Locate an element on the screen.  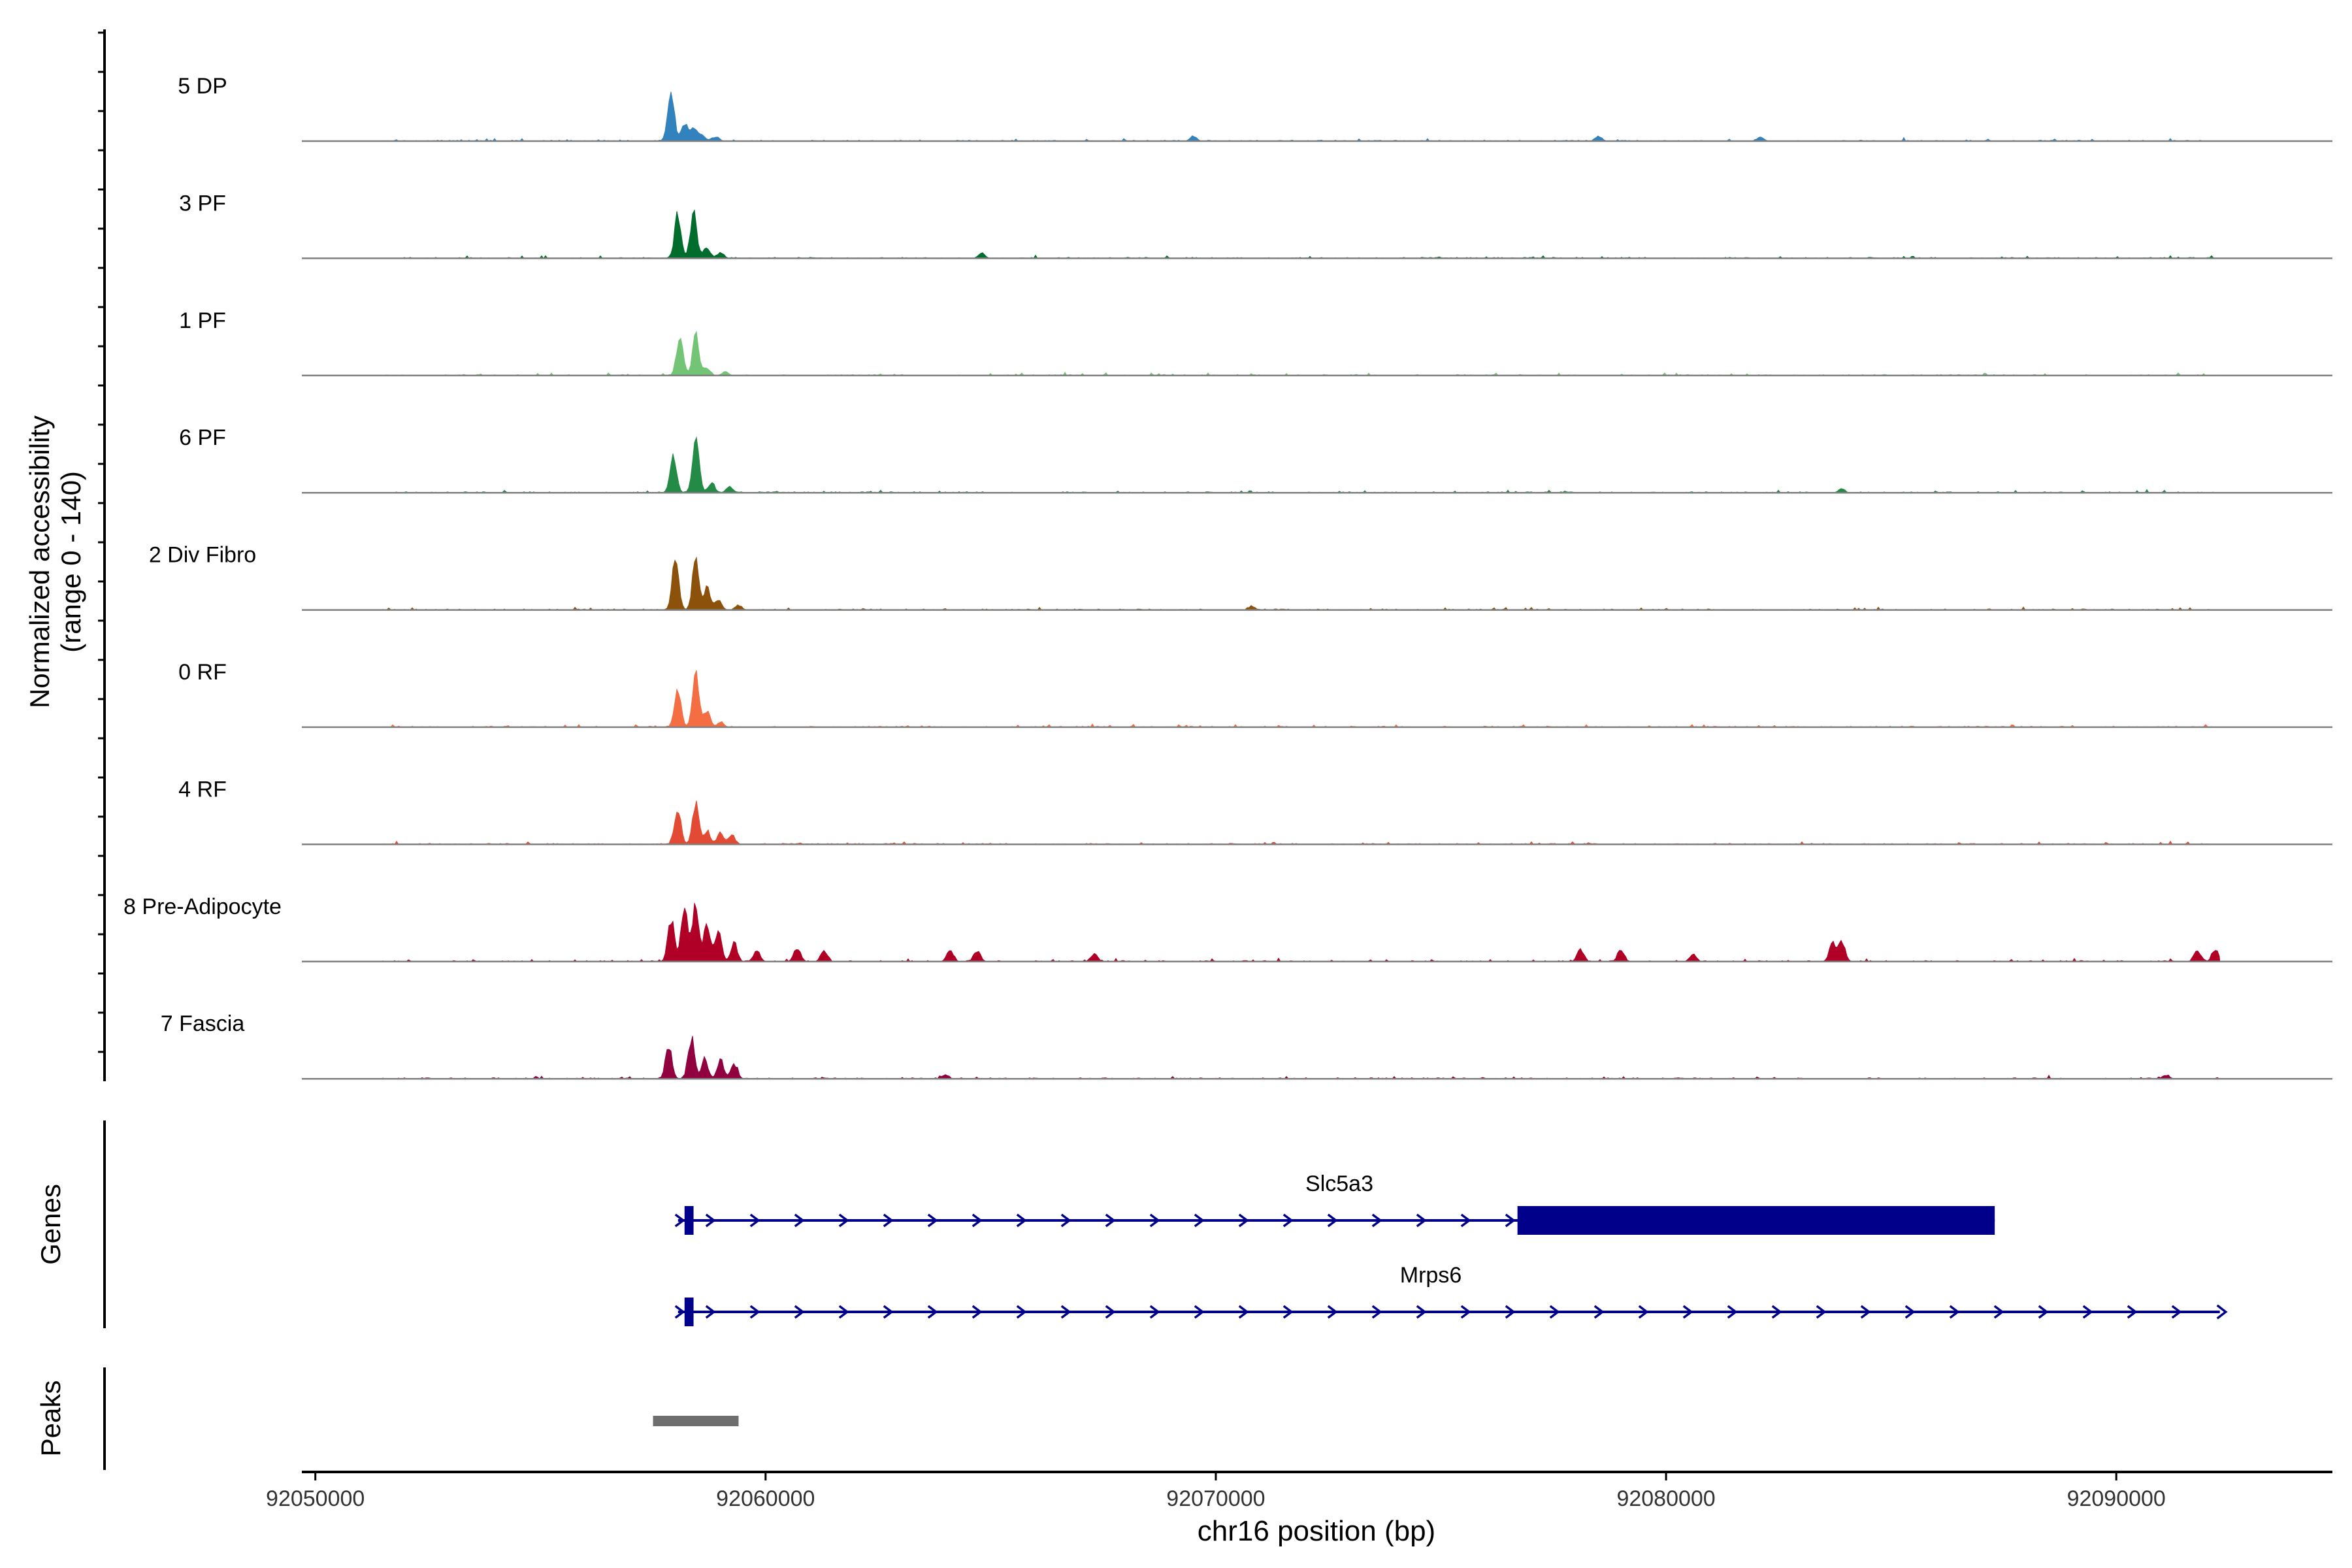
y-axis-title-group: Normalized accessibility (range 0 - 140) is located at coordinates (55, 562).